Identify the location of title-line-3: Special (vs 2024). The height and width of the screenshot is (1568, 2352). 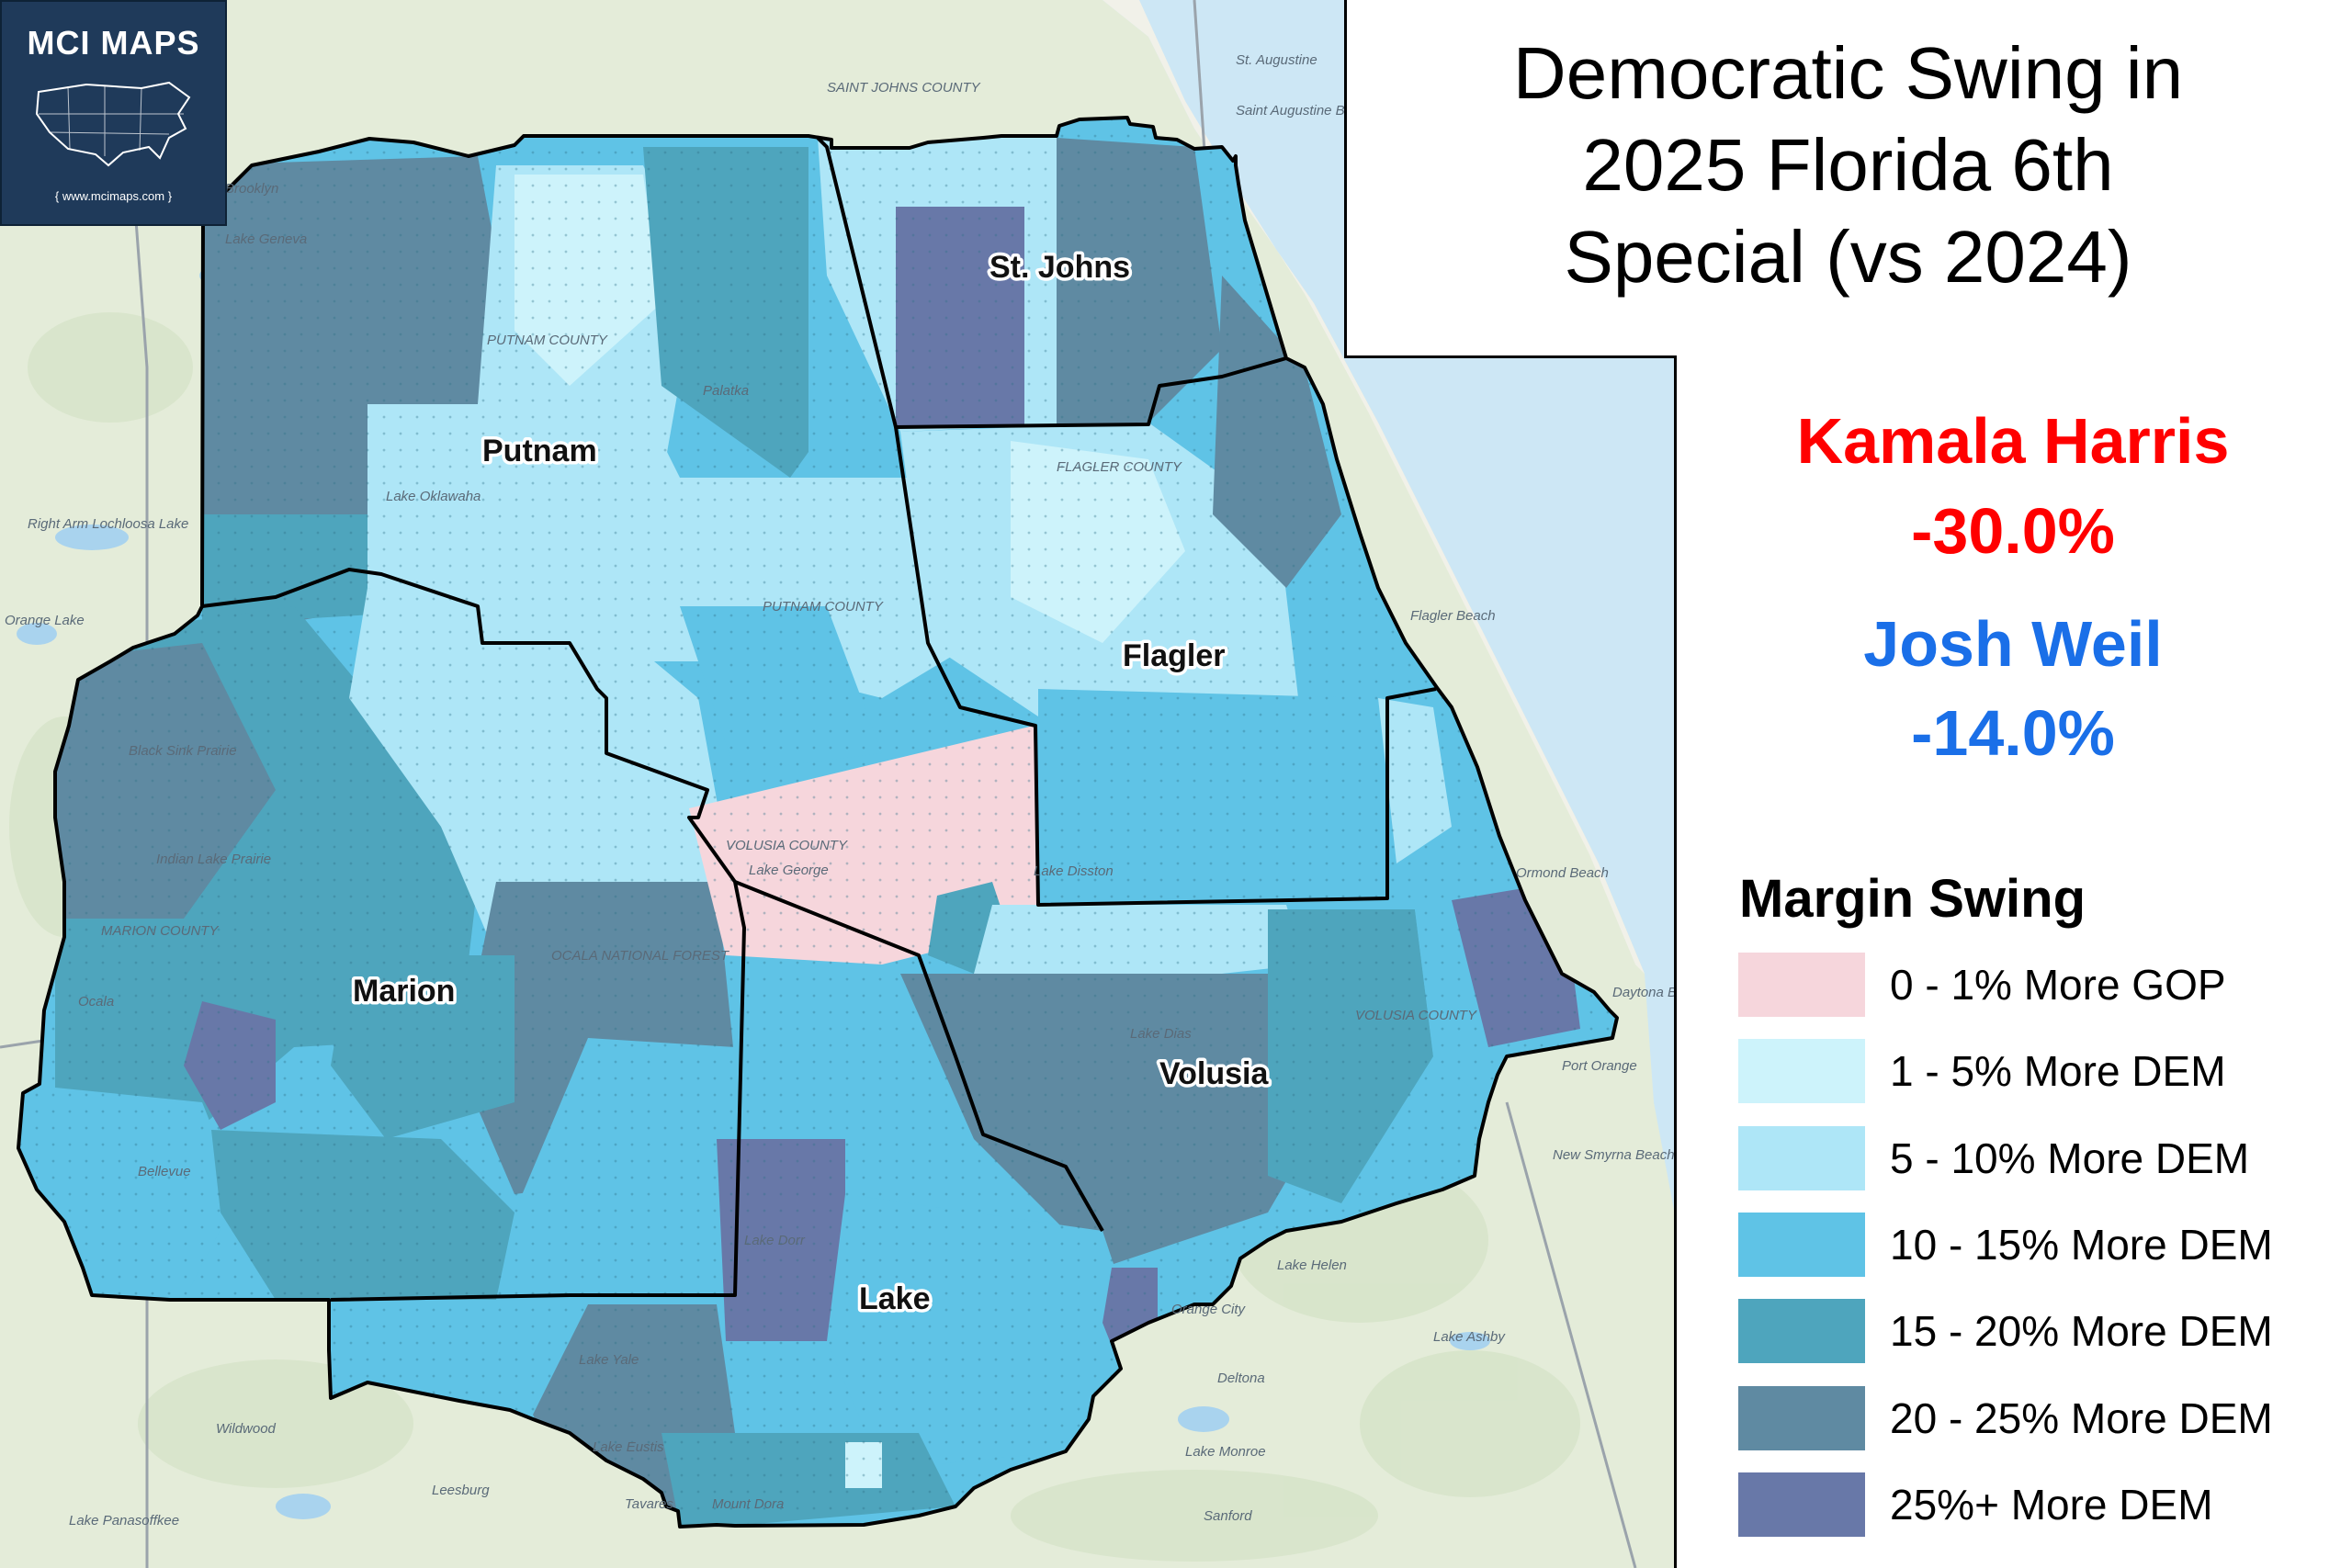
(1848, 257).